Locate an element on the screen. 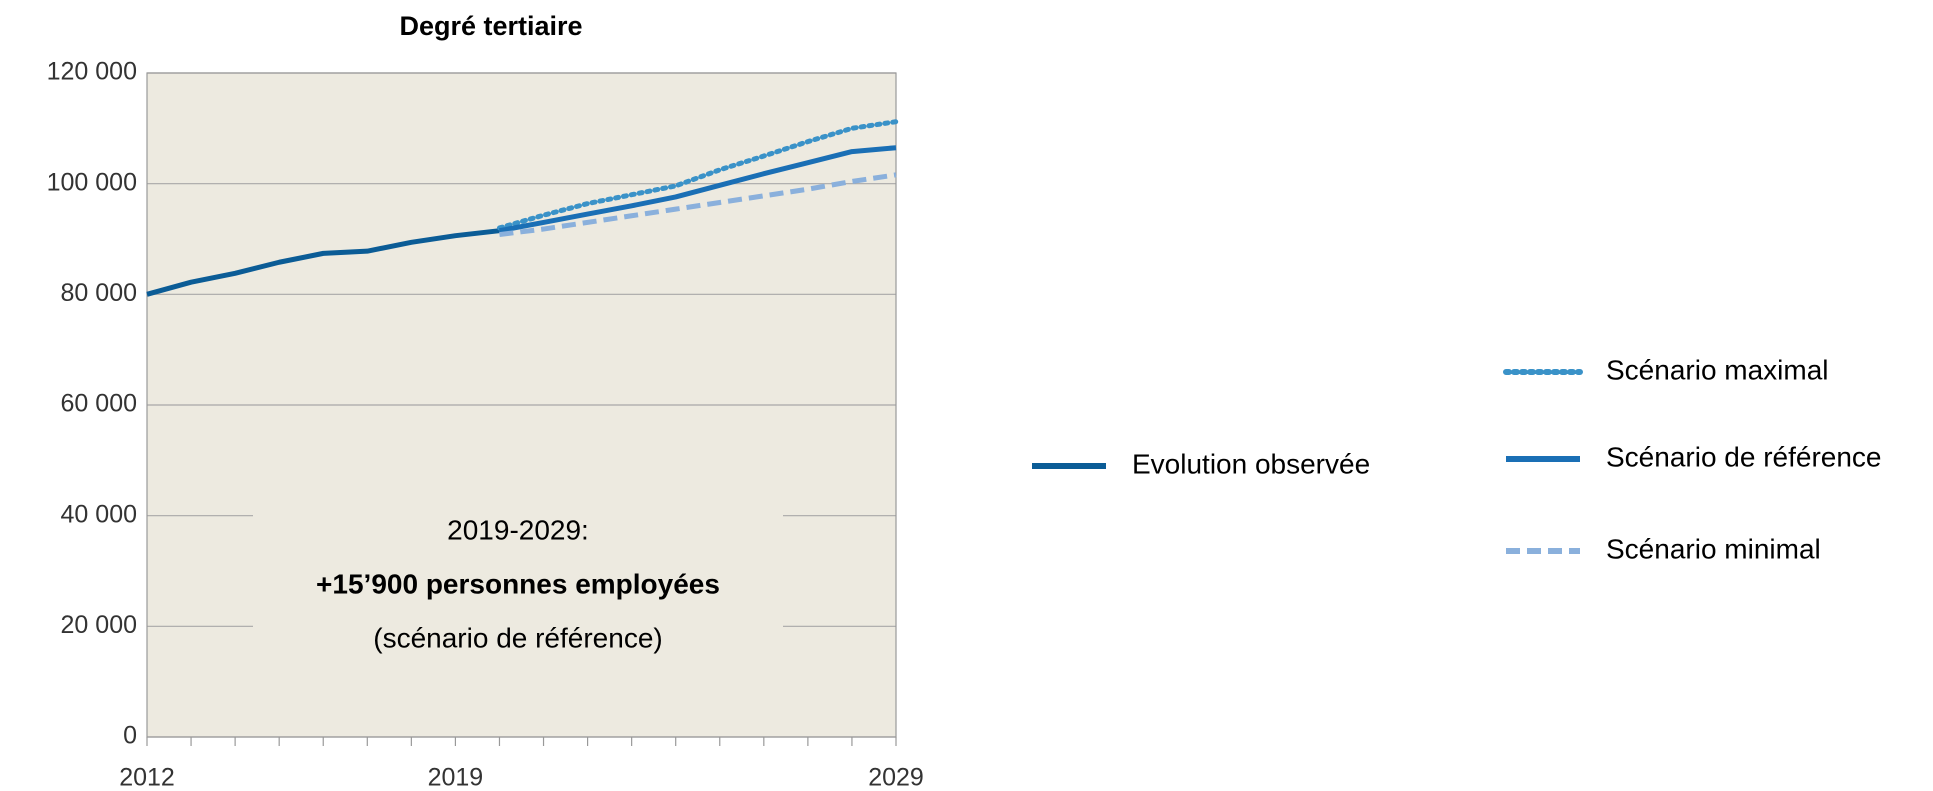  annotation: +15’900 personnes employées is located at coordinates (518, 583).